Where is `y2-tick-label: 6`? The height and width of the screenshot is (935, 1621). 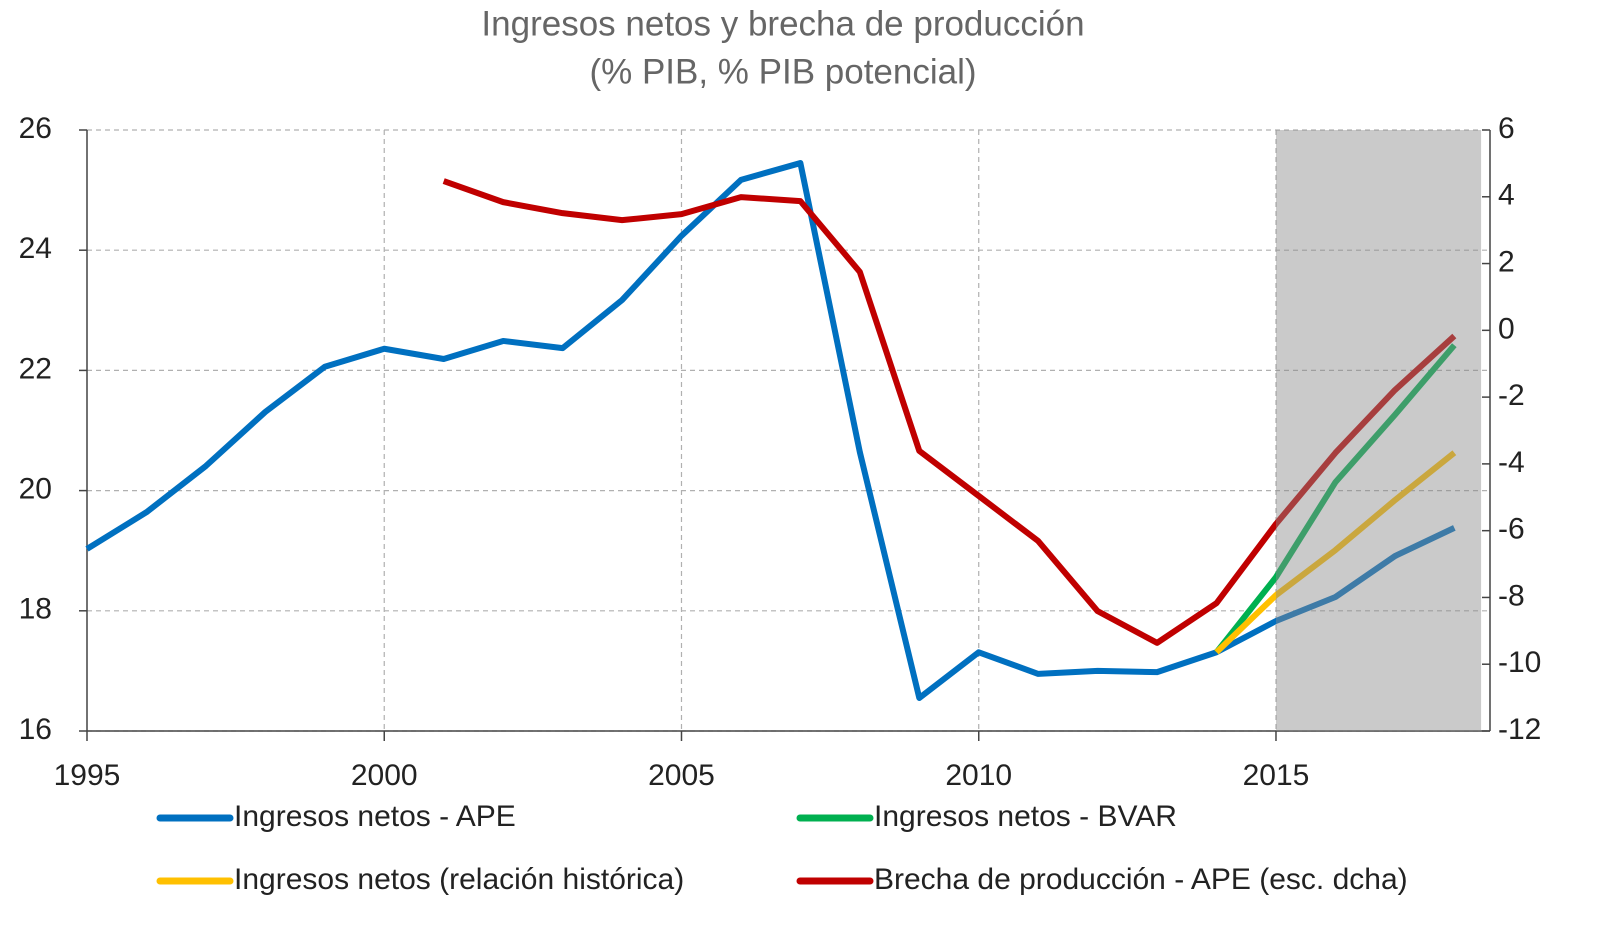 y2-tick-label: 6 is located at coordinates (1506, 128).